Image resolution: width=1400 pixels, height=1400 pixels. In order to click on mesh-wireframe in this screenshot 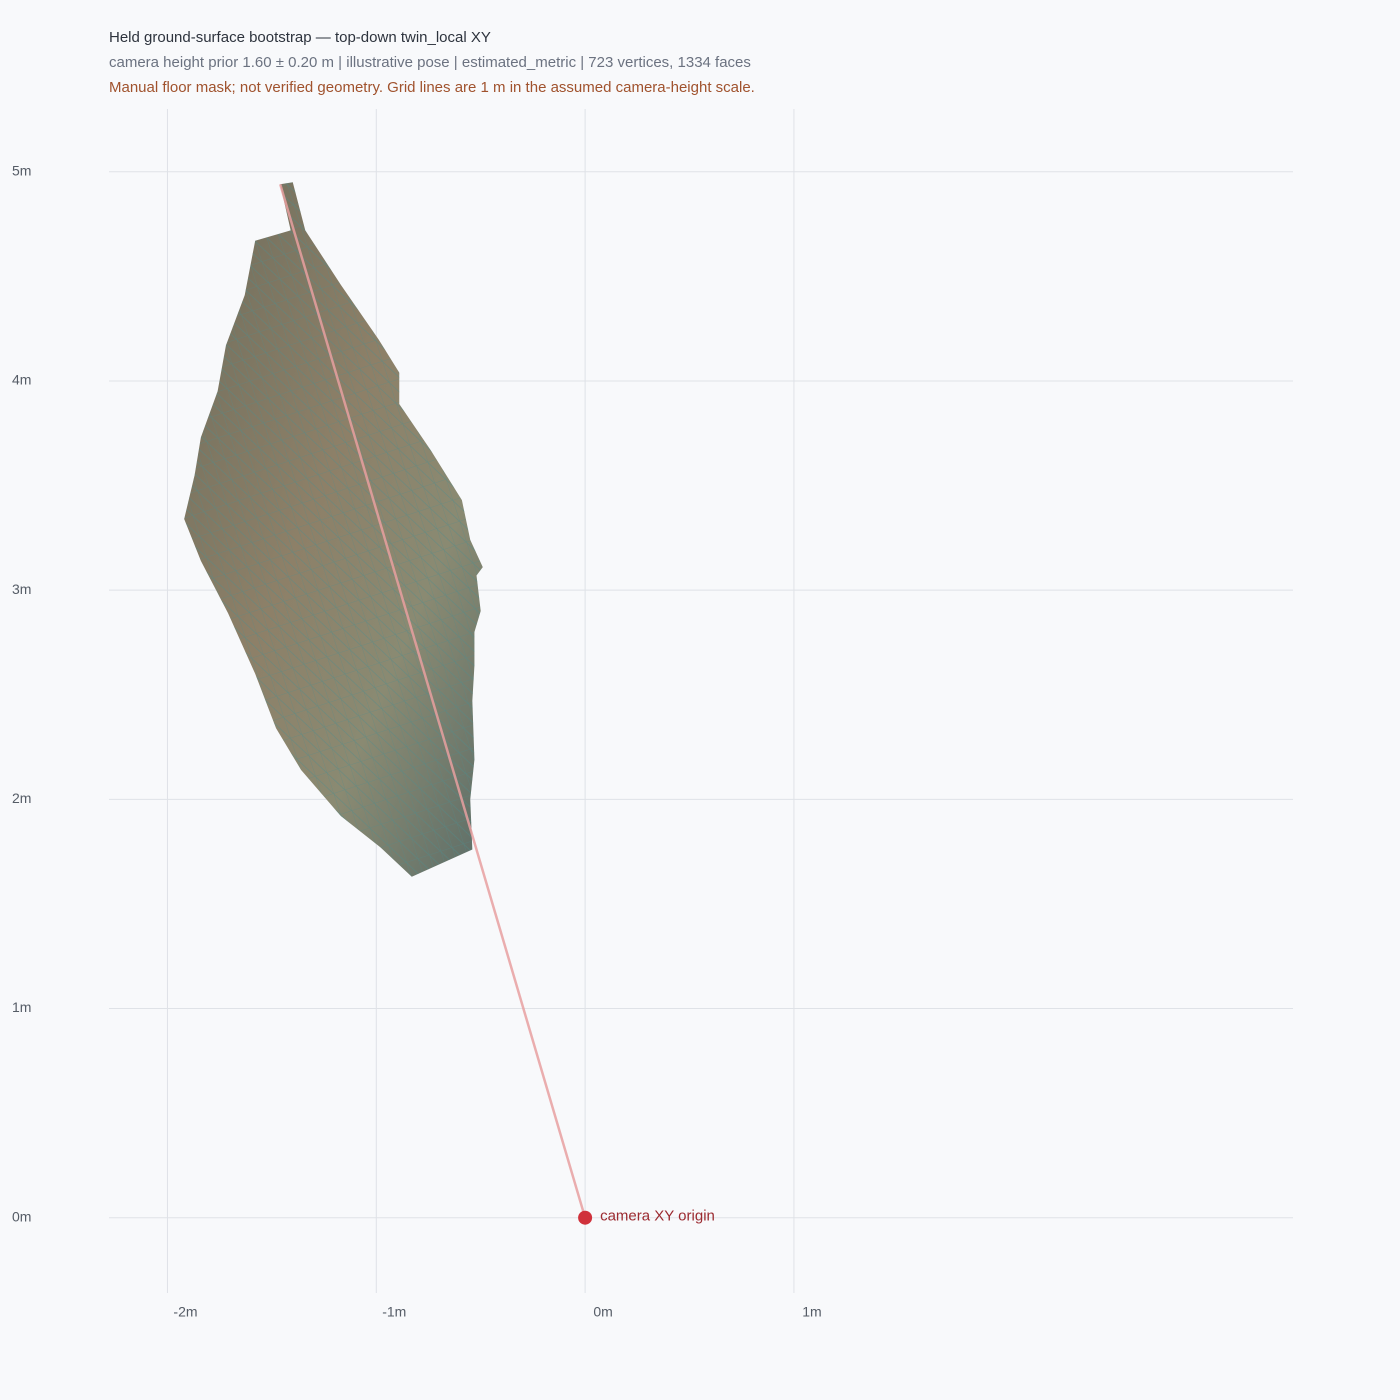, I will do `click(333, 529)`.